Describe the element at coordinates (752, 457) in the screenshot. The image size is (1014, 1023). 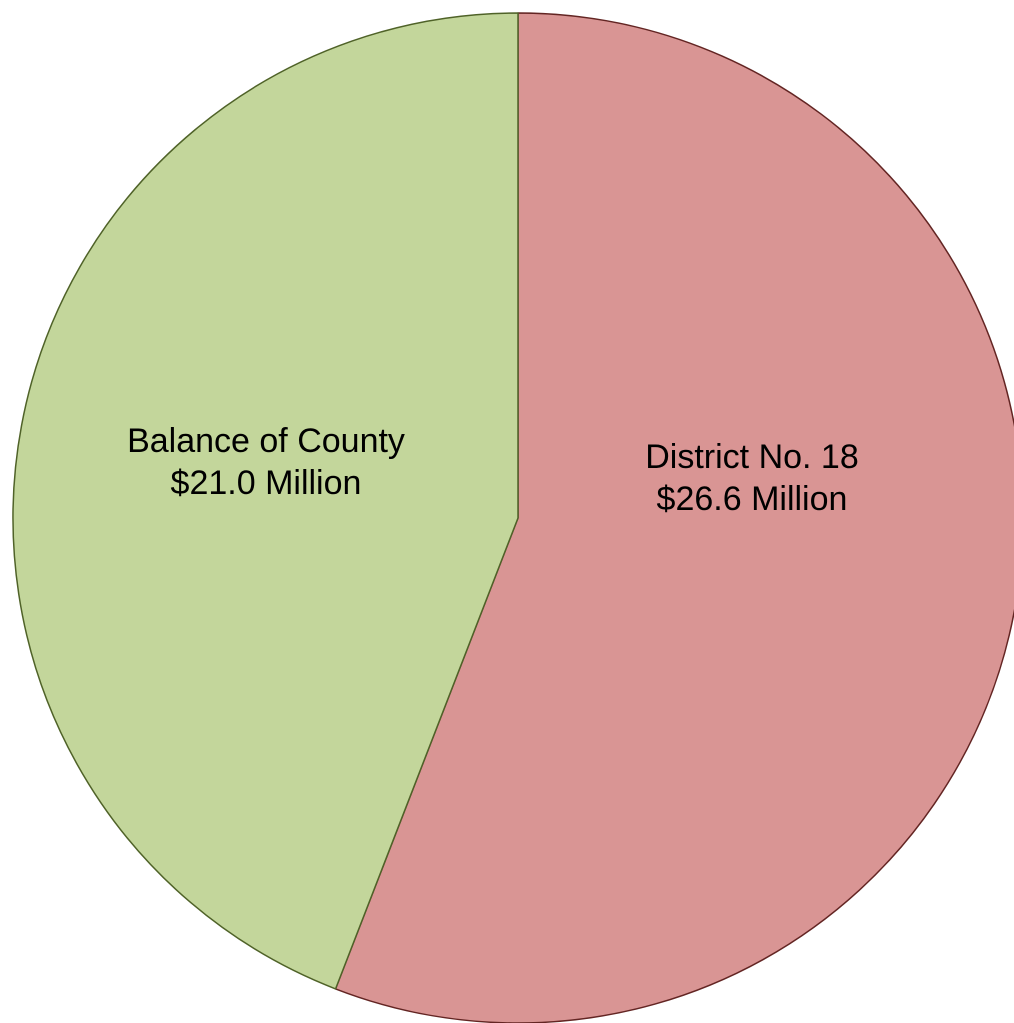
I see `slice-name-district-no-18: District No. 18` at that location.